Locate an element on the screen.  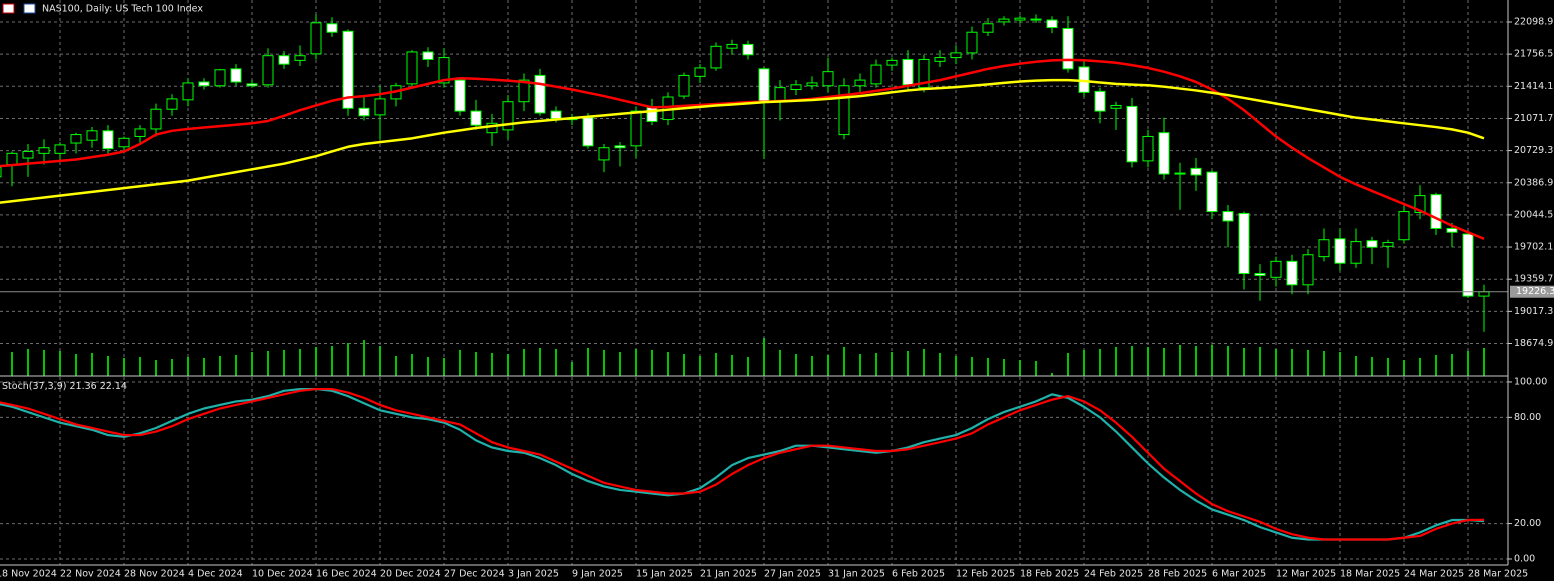
x-tick-label: 28 Mar 2025 is located at coordinates (1498, 574).